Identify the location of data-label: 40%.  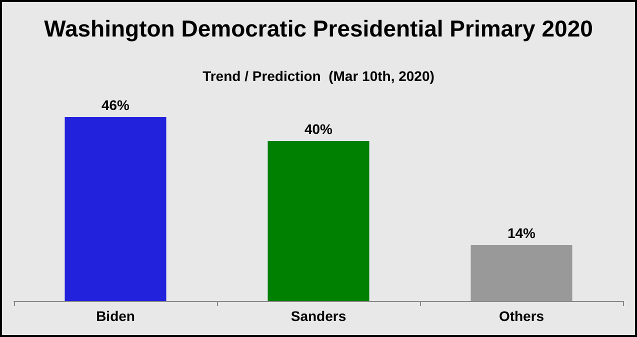
(319, 129).